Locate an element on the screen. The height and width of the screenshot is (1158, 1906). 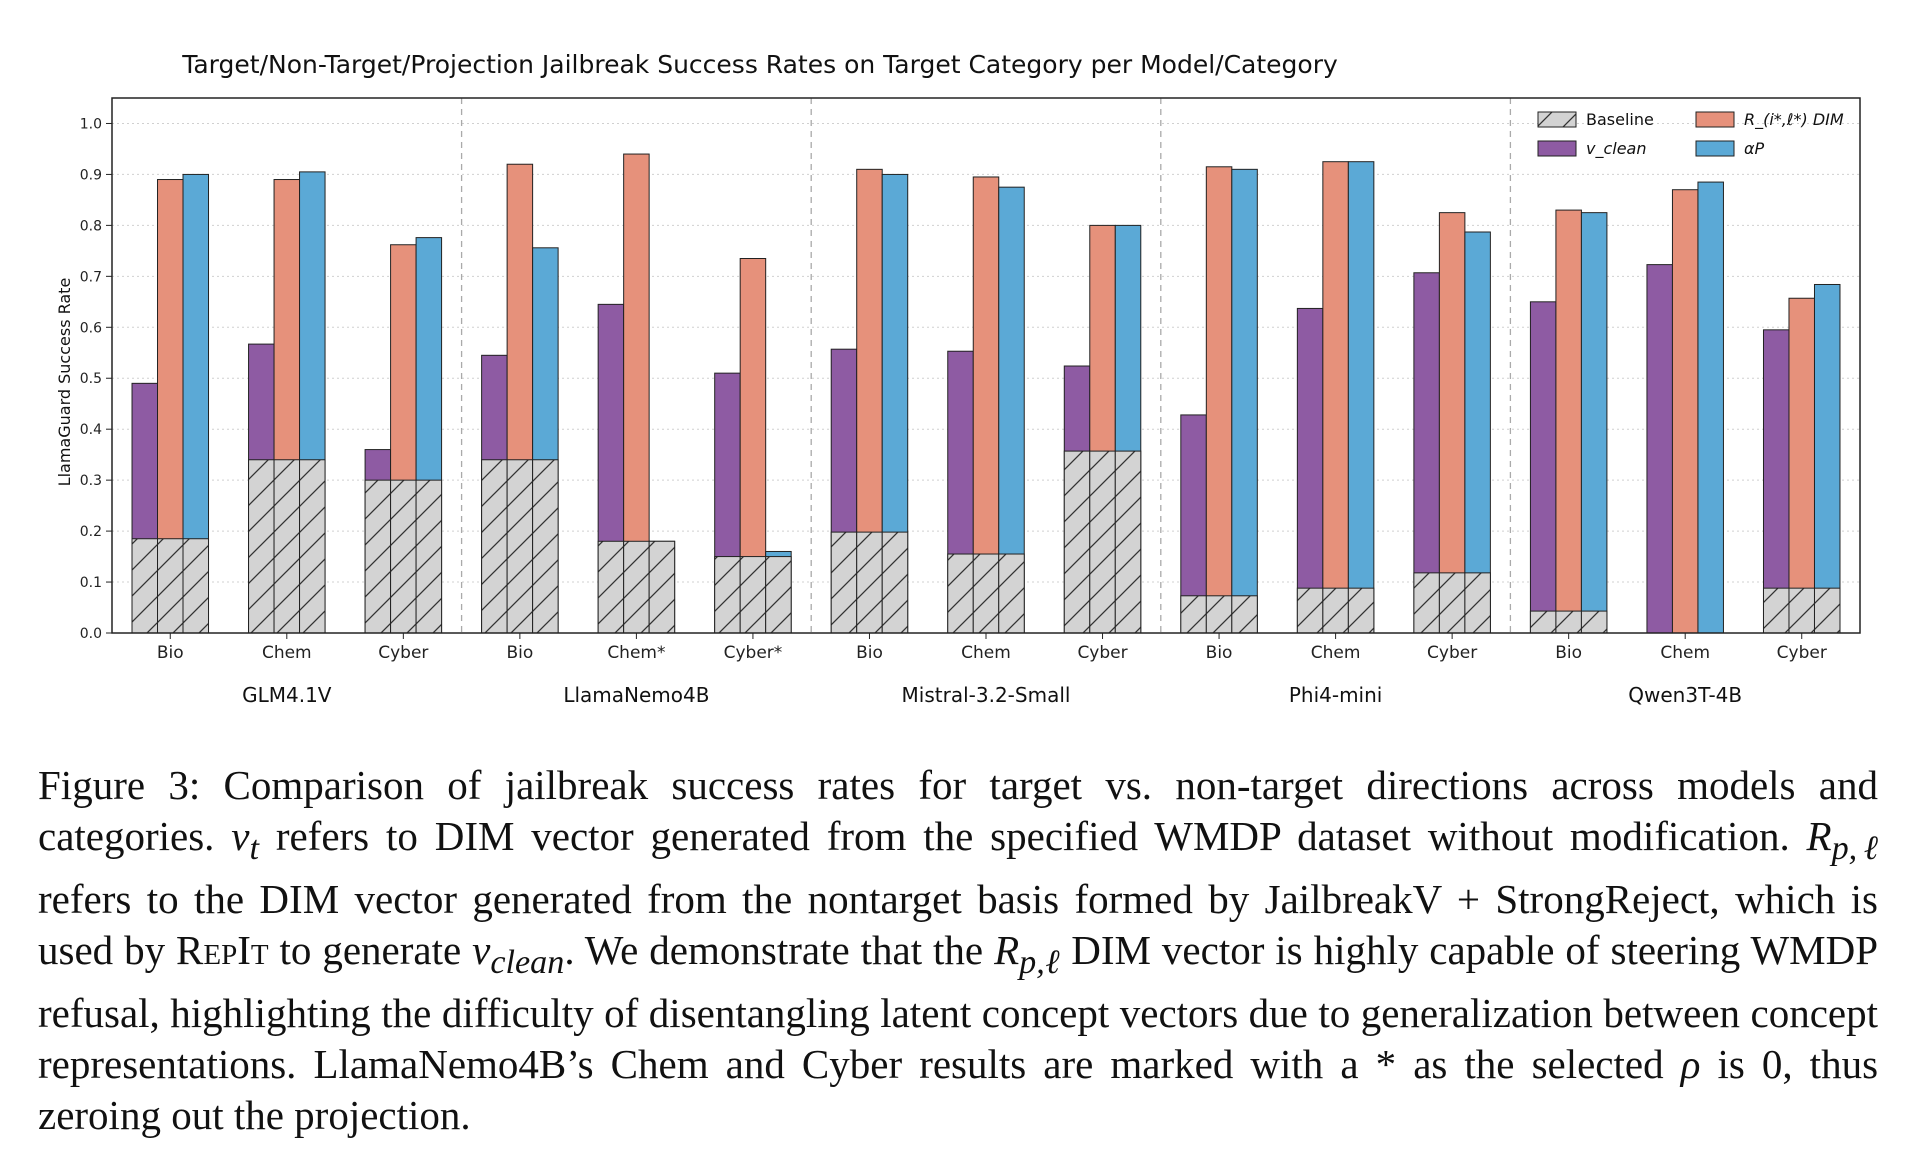
y-tick-label: 0.9 is located at coordinates (91, 175).